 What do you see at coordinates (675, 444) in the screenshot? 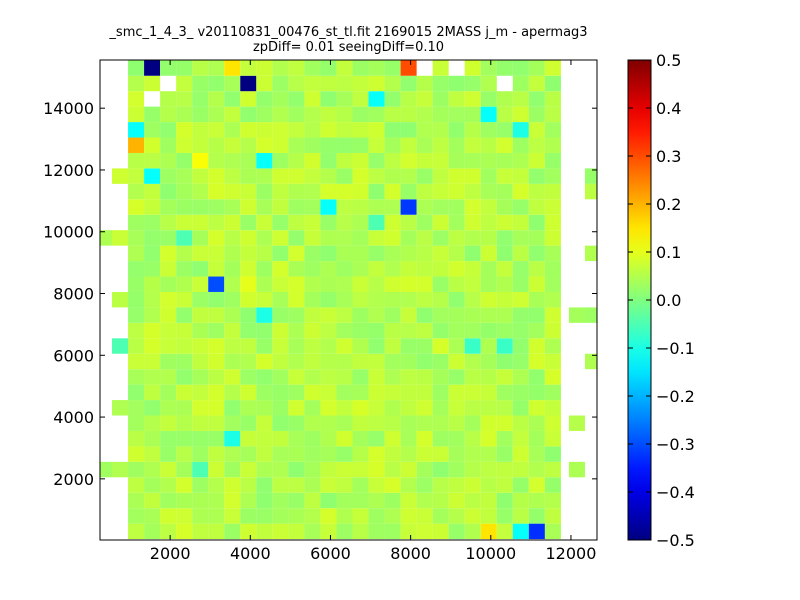
I see `colorbar-tick-label: −0.3` at bounding box center [675, 444].